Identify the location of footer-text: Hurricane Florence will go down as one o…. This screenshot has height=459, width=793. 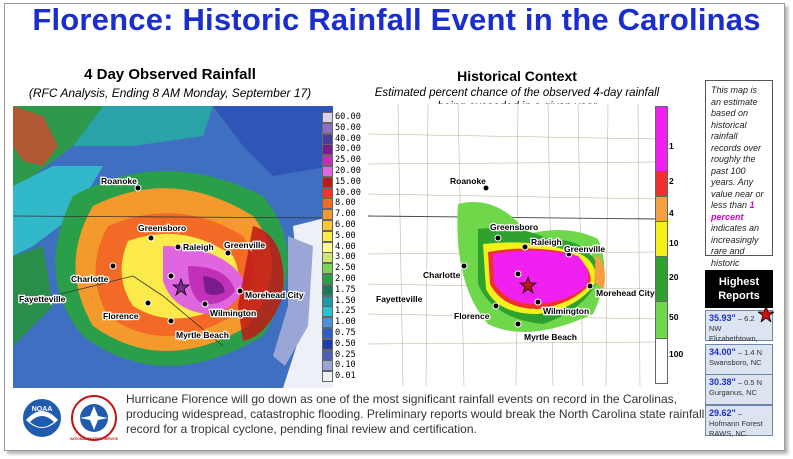
(415, 414).